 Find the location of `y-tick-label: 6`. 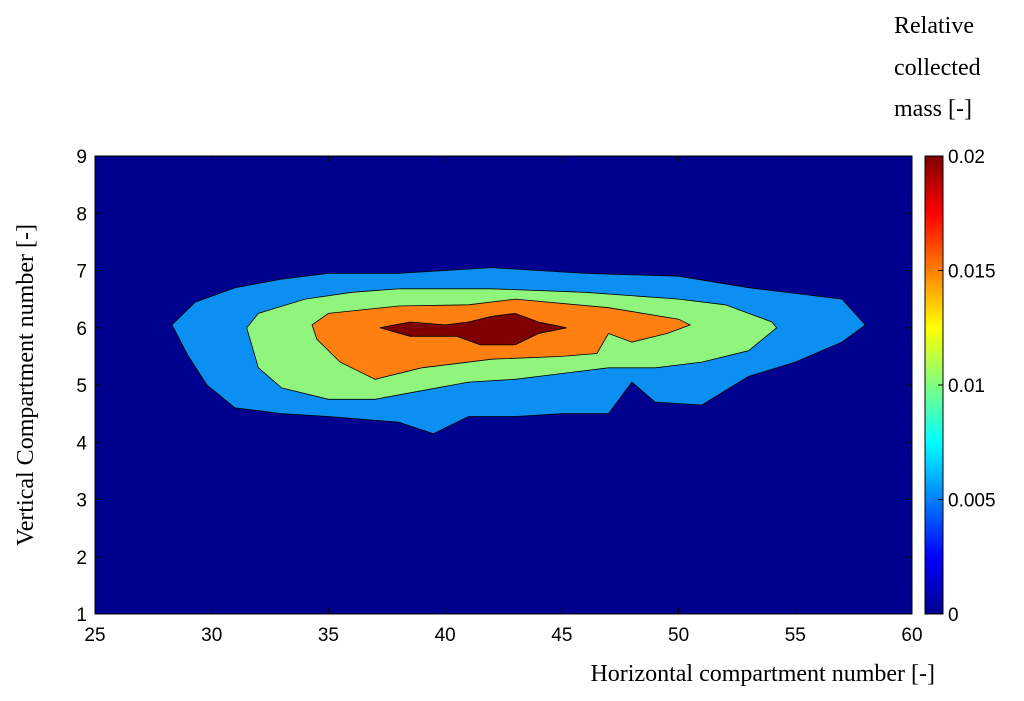

y-tick-label: 6 is located at coordinates (81, 329).